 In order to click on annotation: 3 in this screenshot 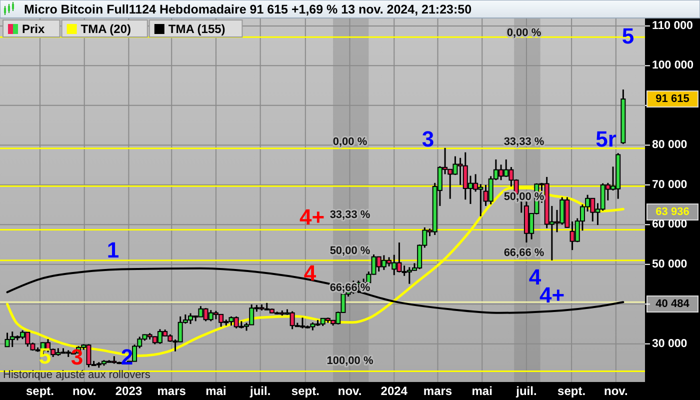, I will do `click(428, 139)`.